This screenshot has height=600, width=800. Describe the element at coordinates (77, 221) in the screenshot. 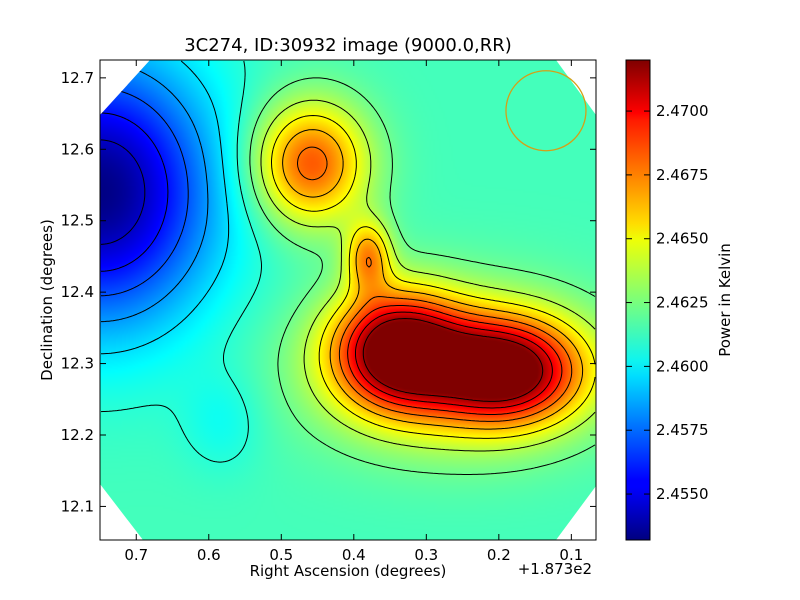

I see `y-tick-label: 12.5` at that location.